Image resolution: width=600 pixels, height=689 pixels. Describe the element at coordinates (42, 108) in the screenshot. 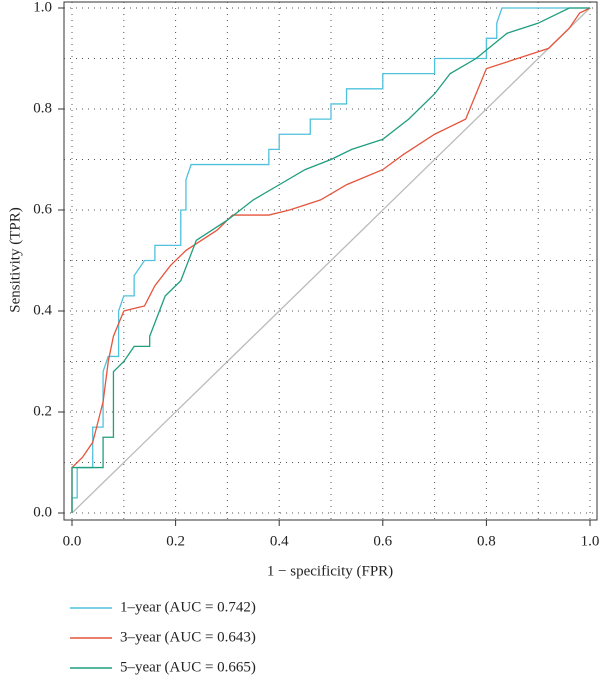

I see `y-tick-label: 0.8` at that location.